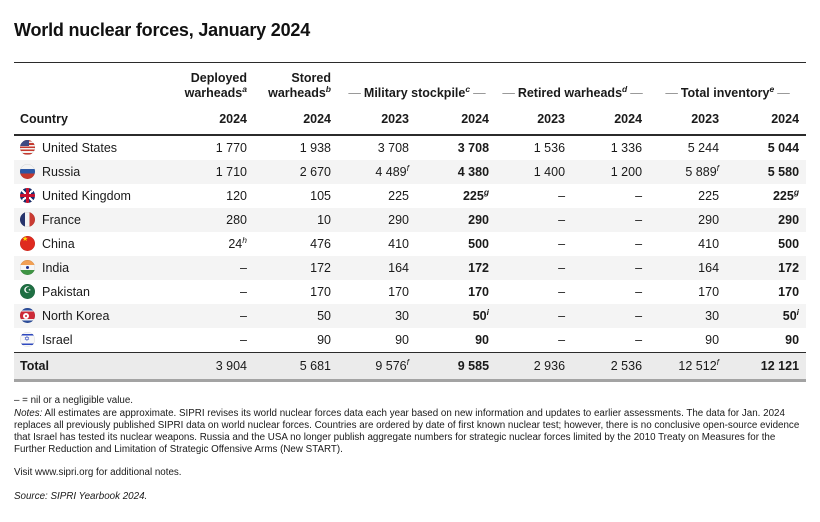  Describe the element at coordinates (95, 366) in the screenshot. I see `country-cell: Total` at that location.